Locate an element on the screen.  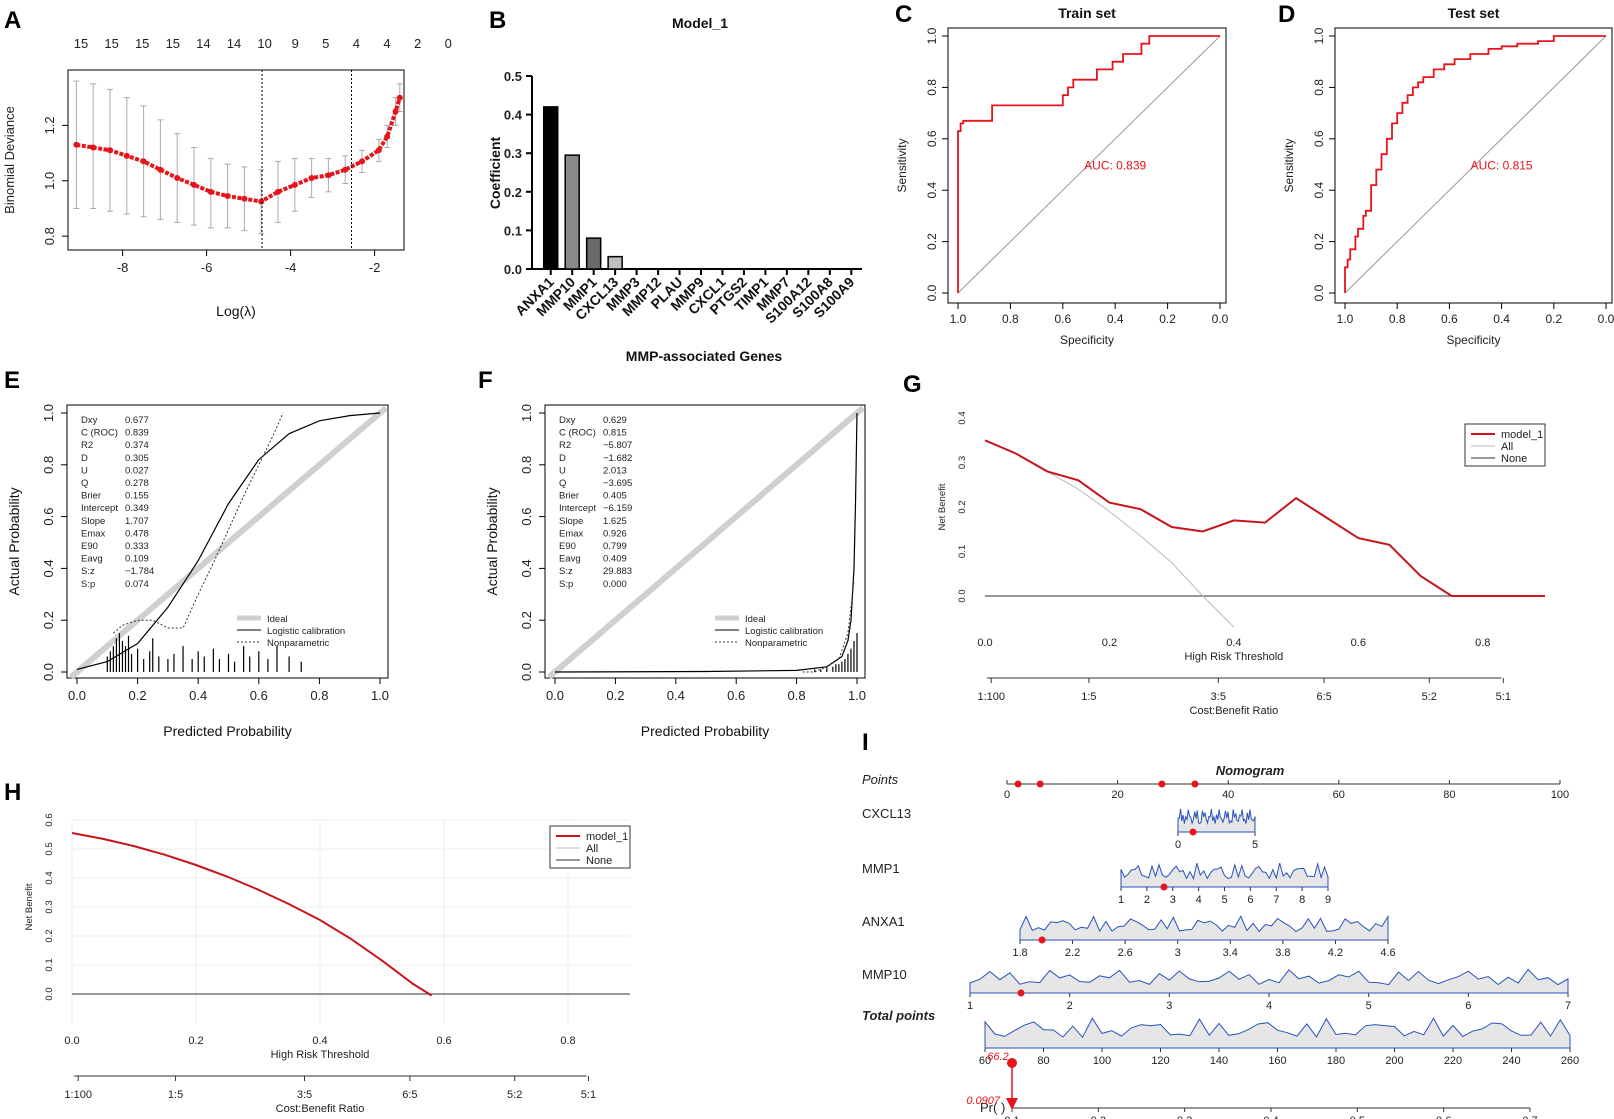
stat-name: Q is located at coordinates (562, 483).